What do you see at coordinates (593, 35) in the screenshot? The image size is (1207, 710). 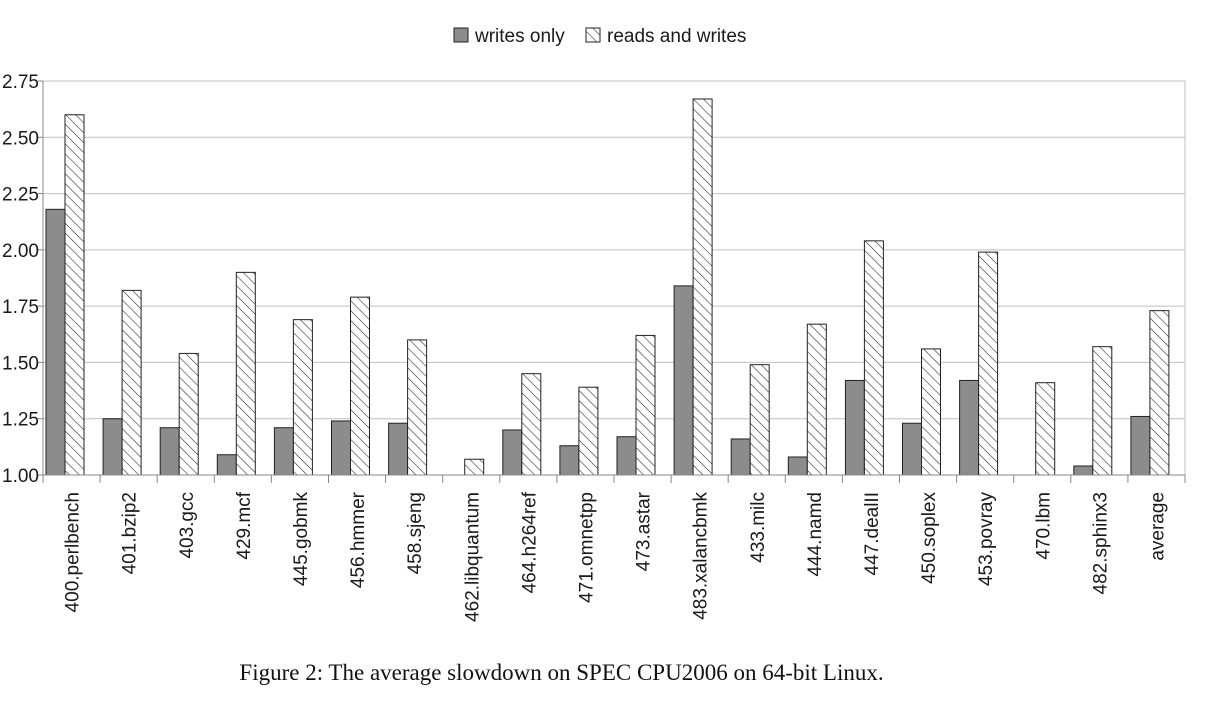 I see `legend-swatch-reads-and-writes` at bounding box center [593, 35].